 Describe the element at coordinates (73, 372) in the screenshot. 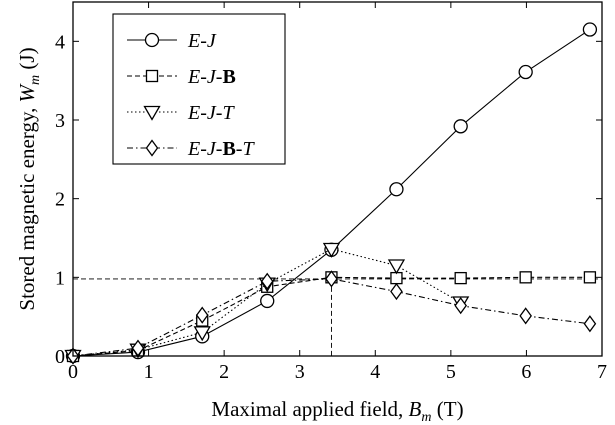

I see `x-tick-label: 0` at that location.